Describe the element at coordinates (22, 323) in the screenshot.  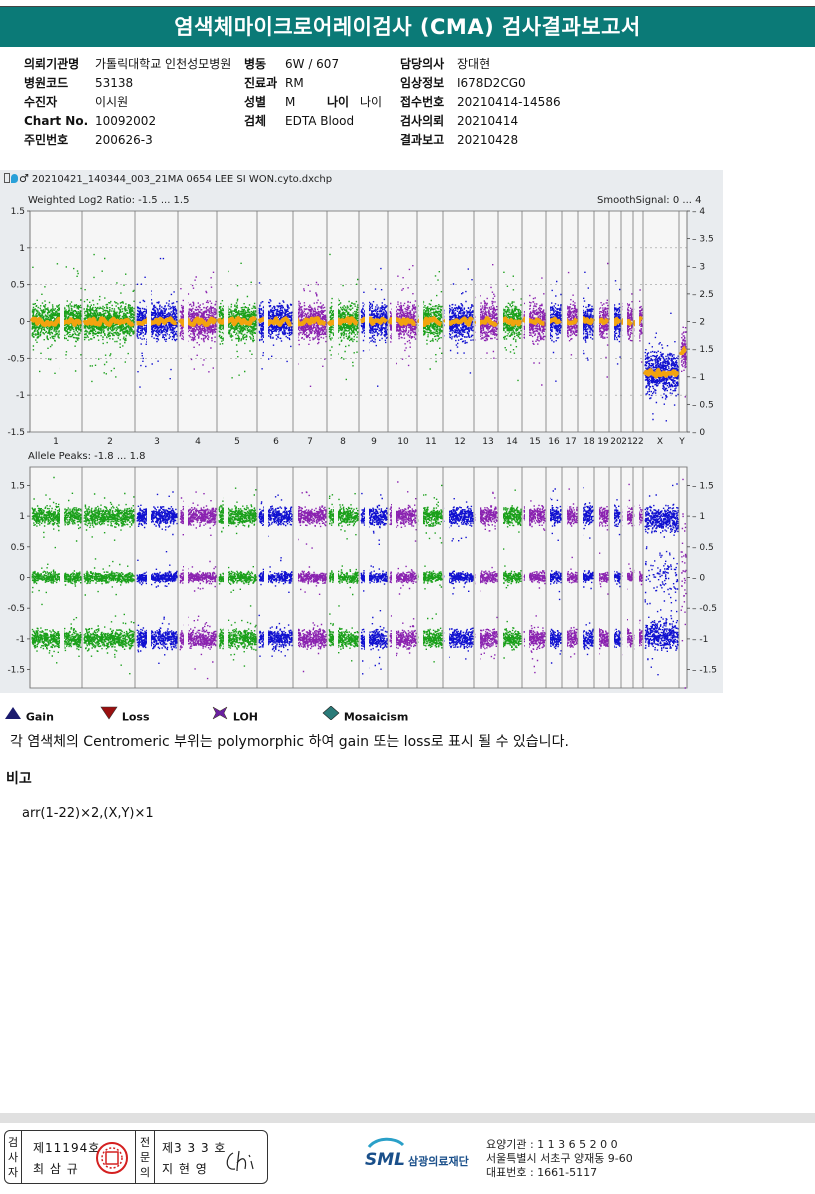
I see `axis-tick-label: 0` at that location.